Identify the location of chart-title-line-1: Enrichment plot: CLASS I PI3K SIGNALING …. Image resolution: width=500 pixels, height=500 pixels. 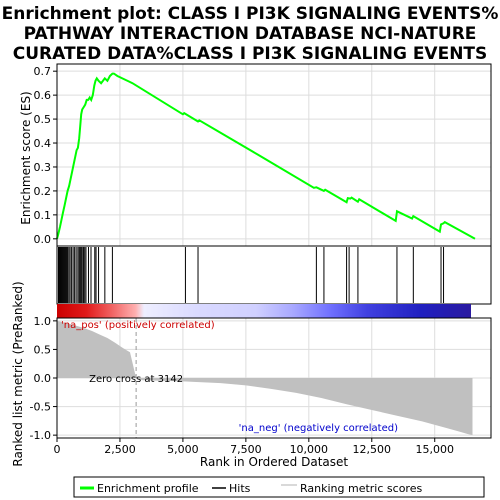
(250, 14).